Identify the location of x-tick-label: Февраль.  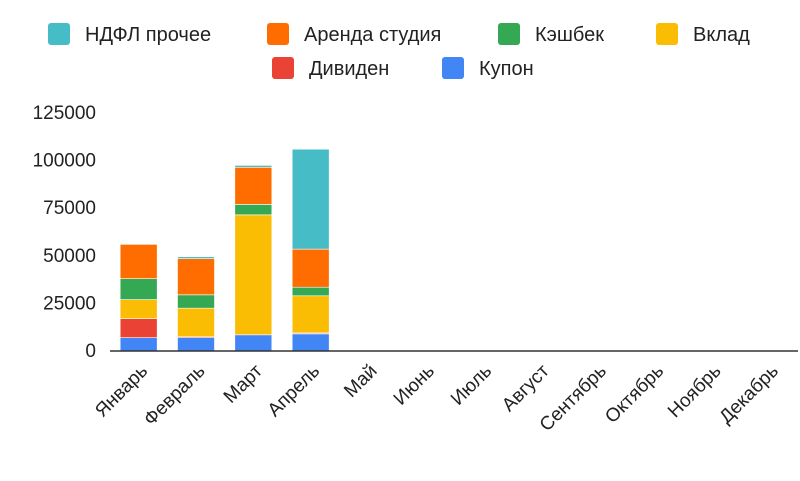
(175, 396).